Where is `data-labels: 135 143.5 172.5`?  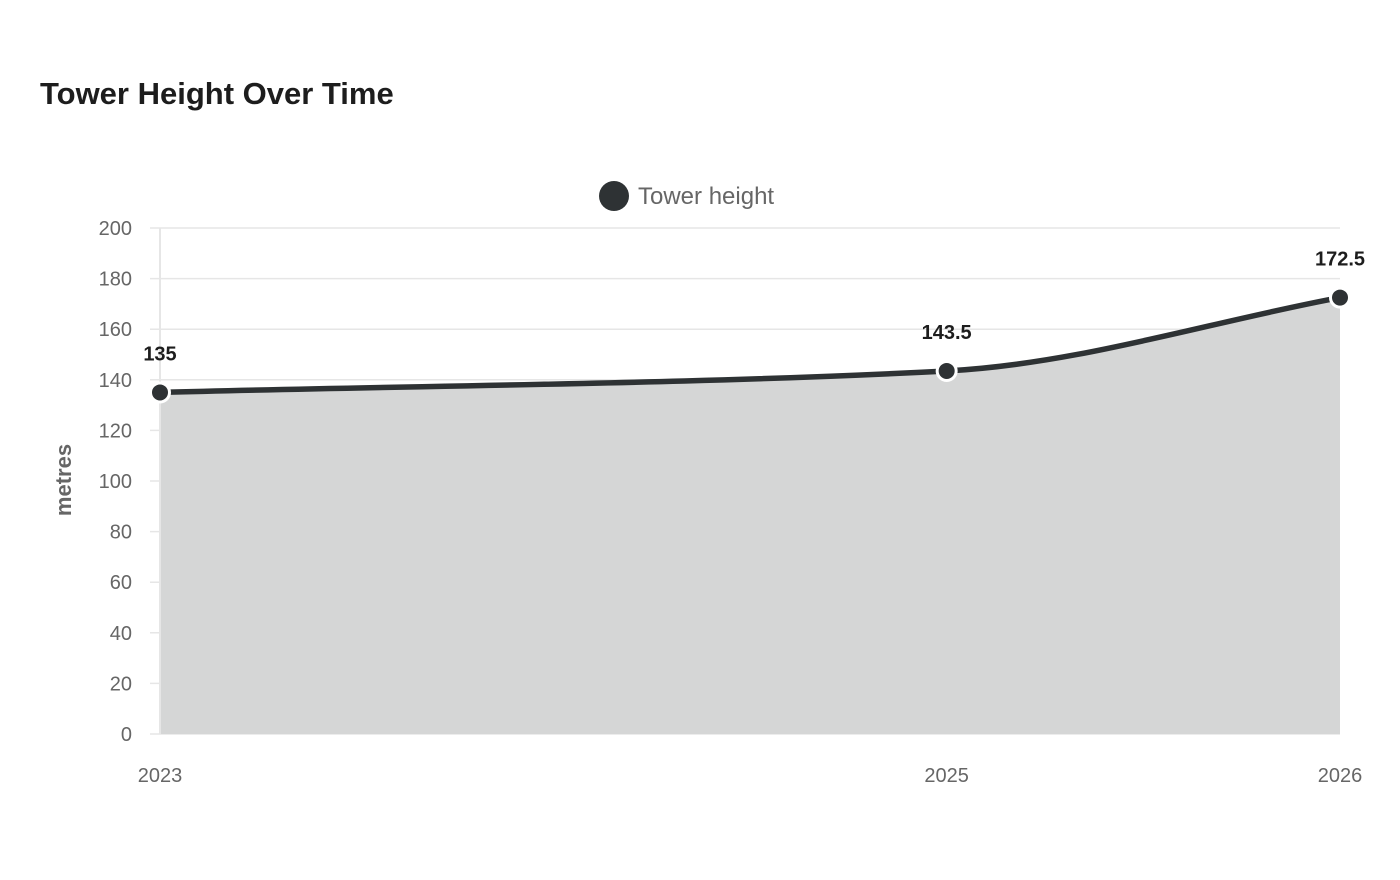
data-labels: 135 143.5 172.5 is located at coordinates (754, 307).